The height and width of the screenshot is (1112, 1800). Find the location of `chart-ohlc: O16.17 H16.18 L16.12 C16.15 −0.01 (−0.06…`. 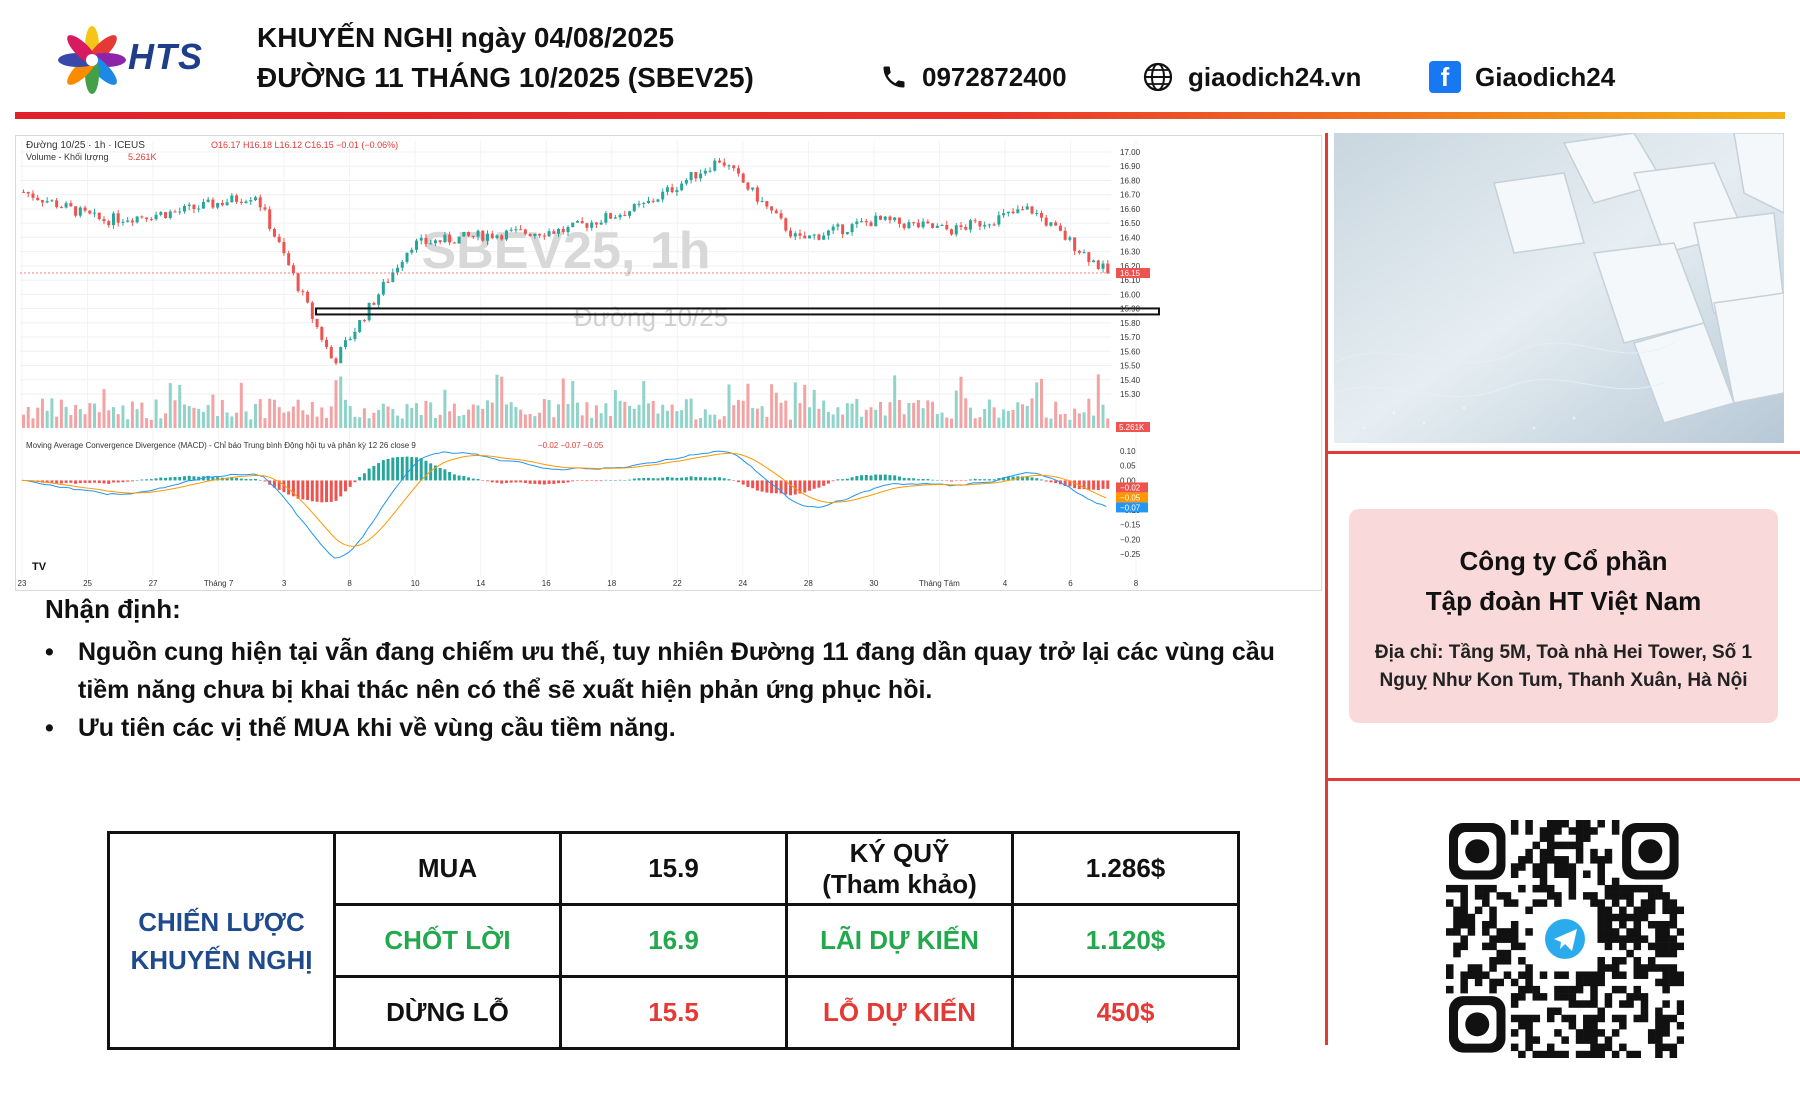

chart-ohlc: O16.17 H16.18 L16.12 C16.15 −0.01 (−0.06… is located at coordinates (304, 145).